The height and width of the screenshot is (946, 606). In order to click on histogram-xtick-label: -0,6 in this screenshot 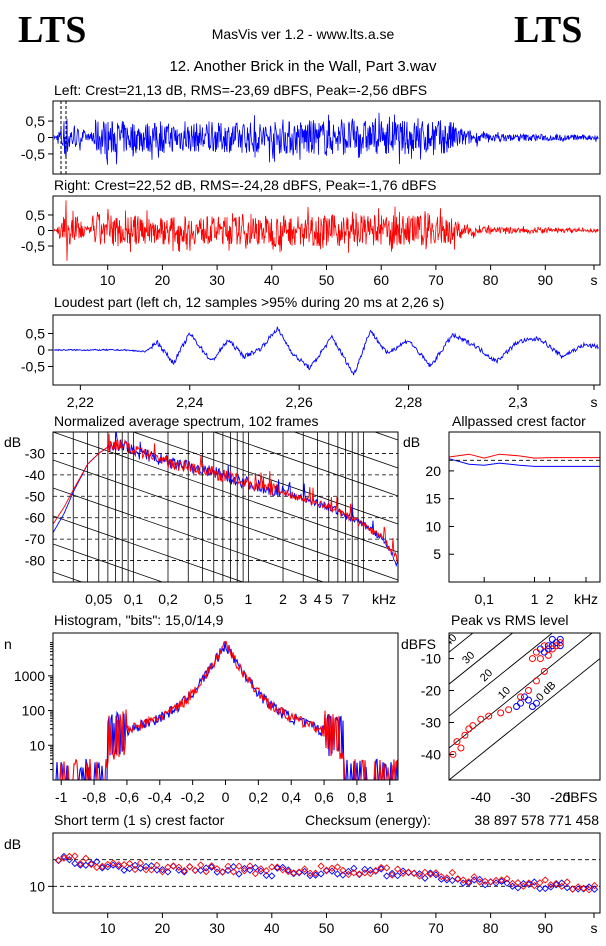, I will do `click(127, 797)`.